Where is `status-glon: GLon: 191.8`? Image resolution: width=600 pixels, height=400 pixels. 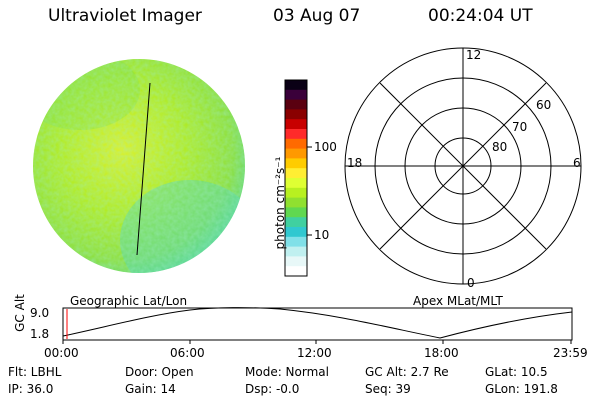 status-glon: GLon: 191.8 is located at coordinates (521, 389).